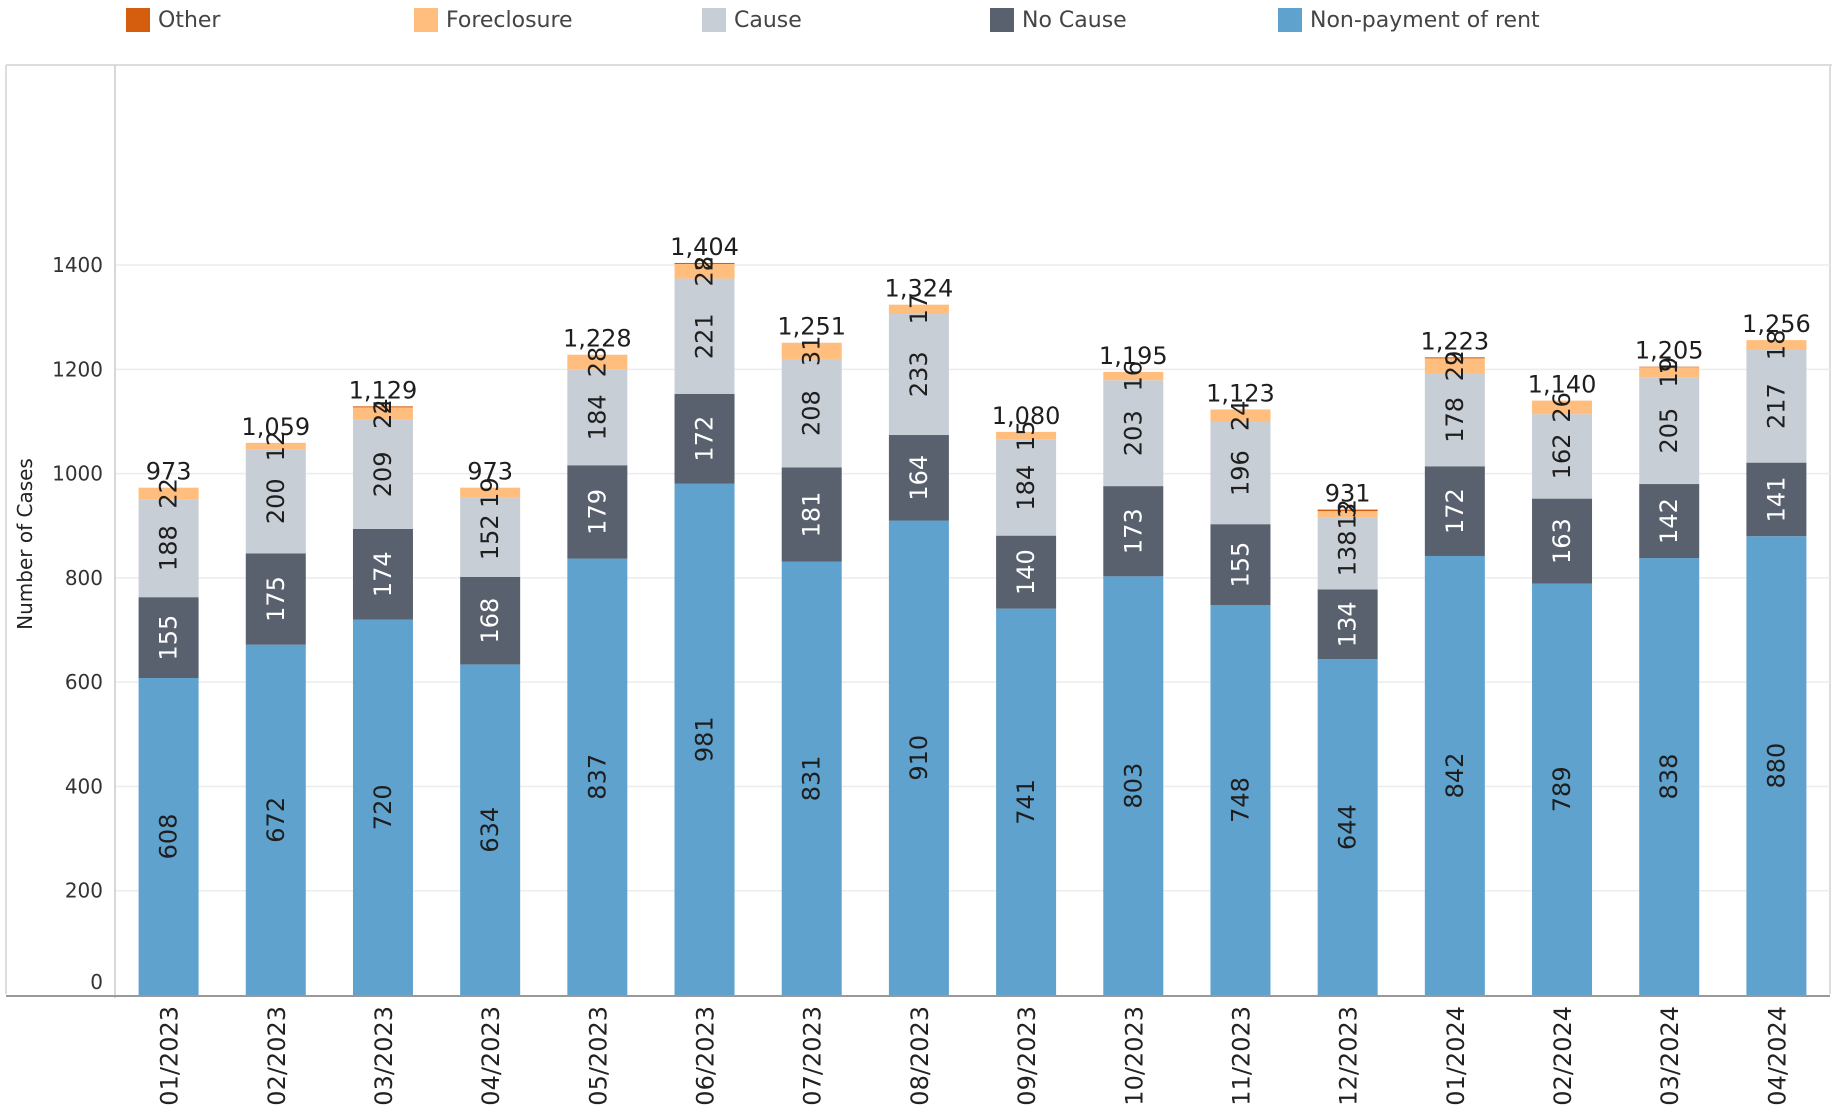  Describe the element at coordinates (169, 493) in the screenshot. I see `segment-value-label: 22` at that location.